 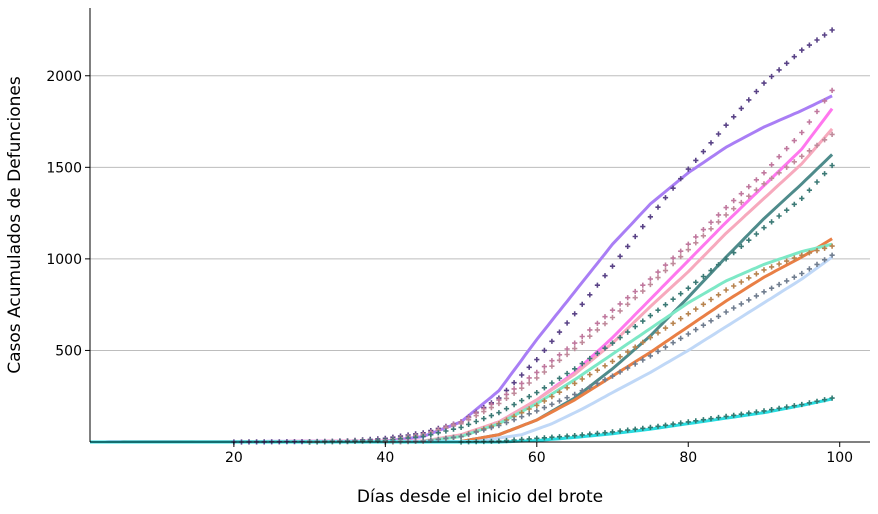 I want to click on x-tick-label: 100, so click(x=839, y=458).